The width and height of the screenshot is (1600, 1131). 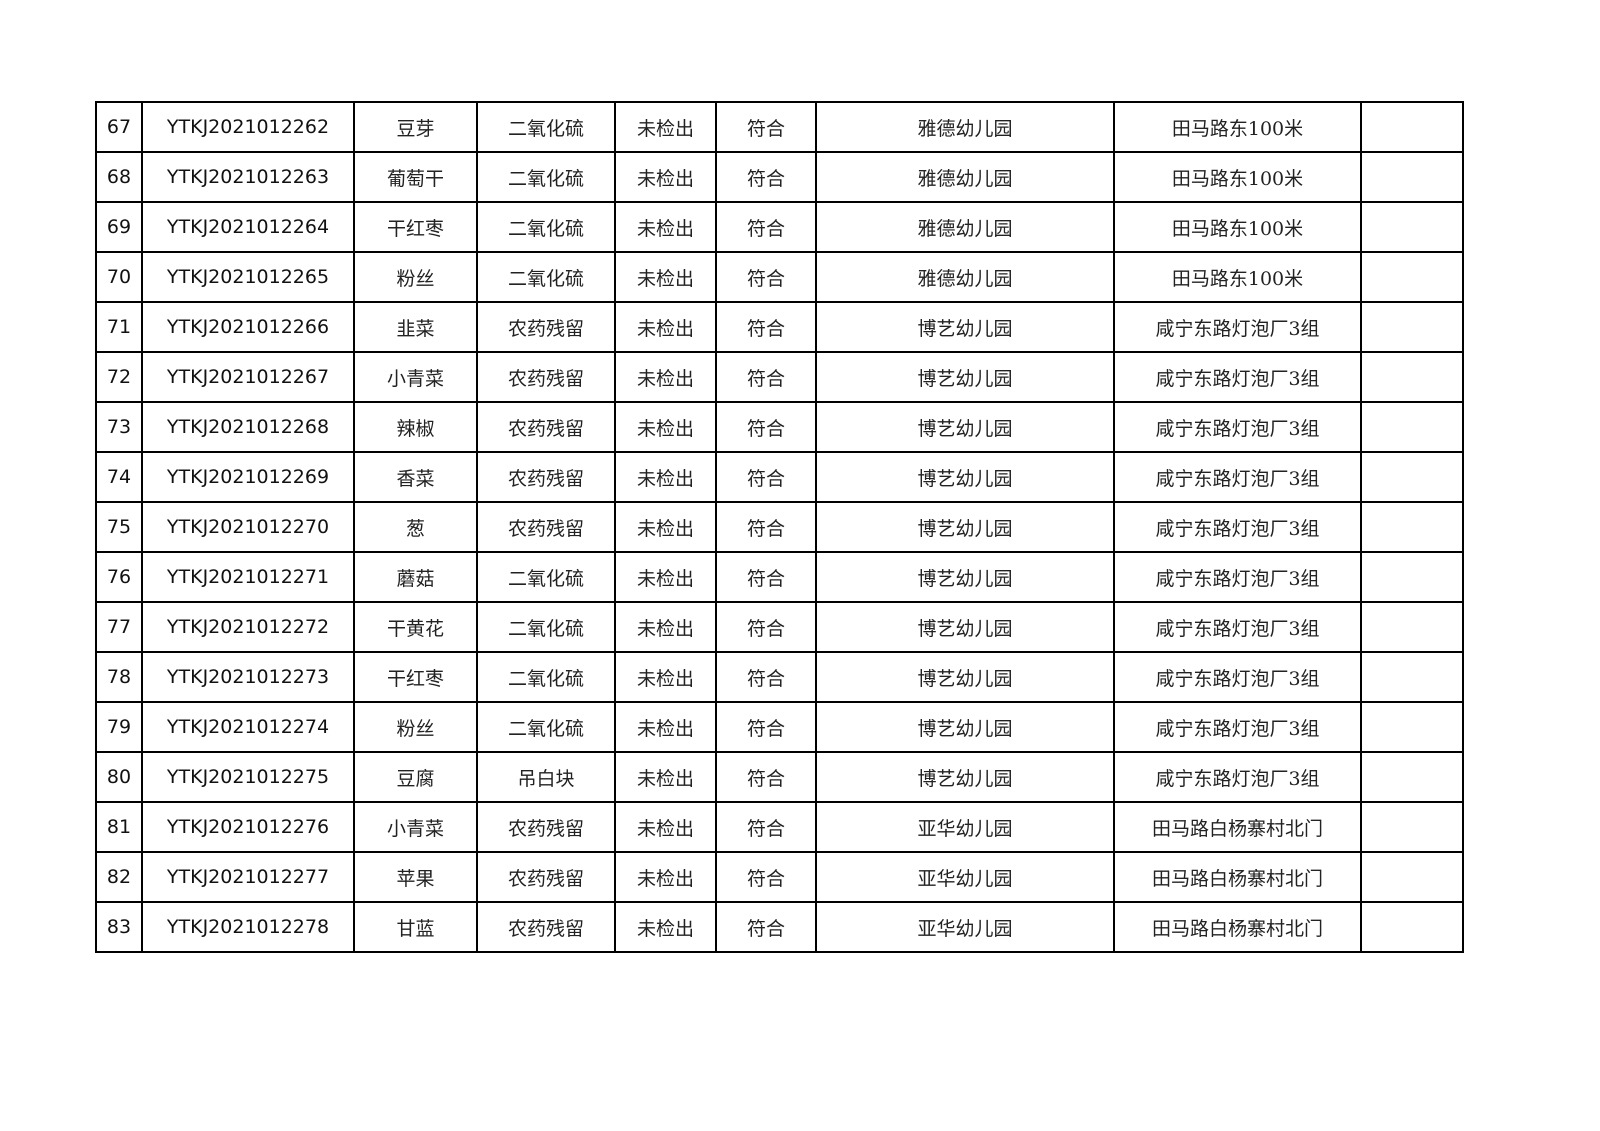 What do you see at coordinates (546, 777) in the screenshot?
I see `test-item-cell: 吊白块` at bounding box center [546, 777].